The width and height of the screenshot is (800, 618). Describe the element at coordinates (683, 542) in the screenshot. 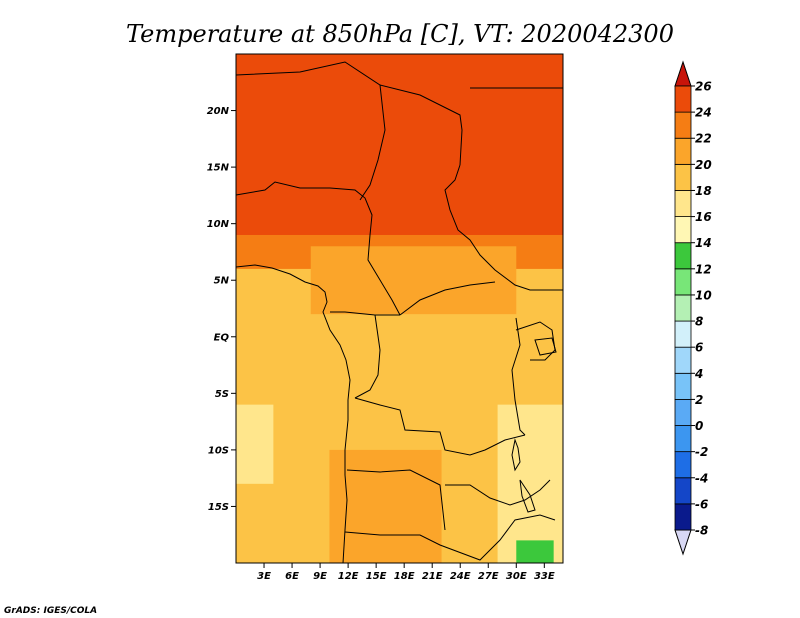

I see `colorbar-under-arrow` at that location.